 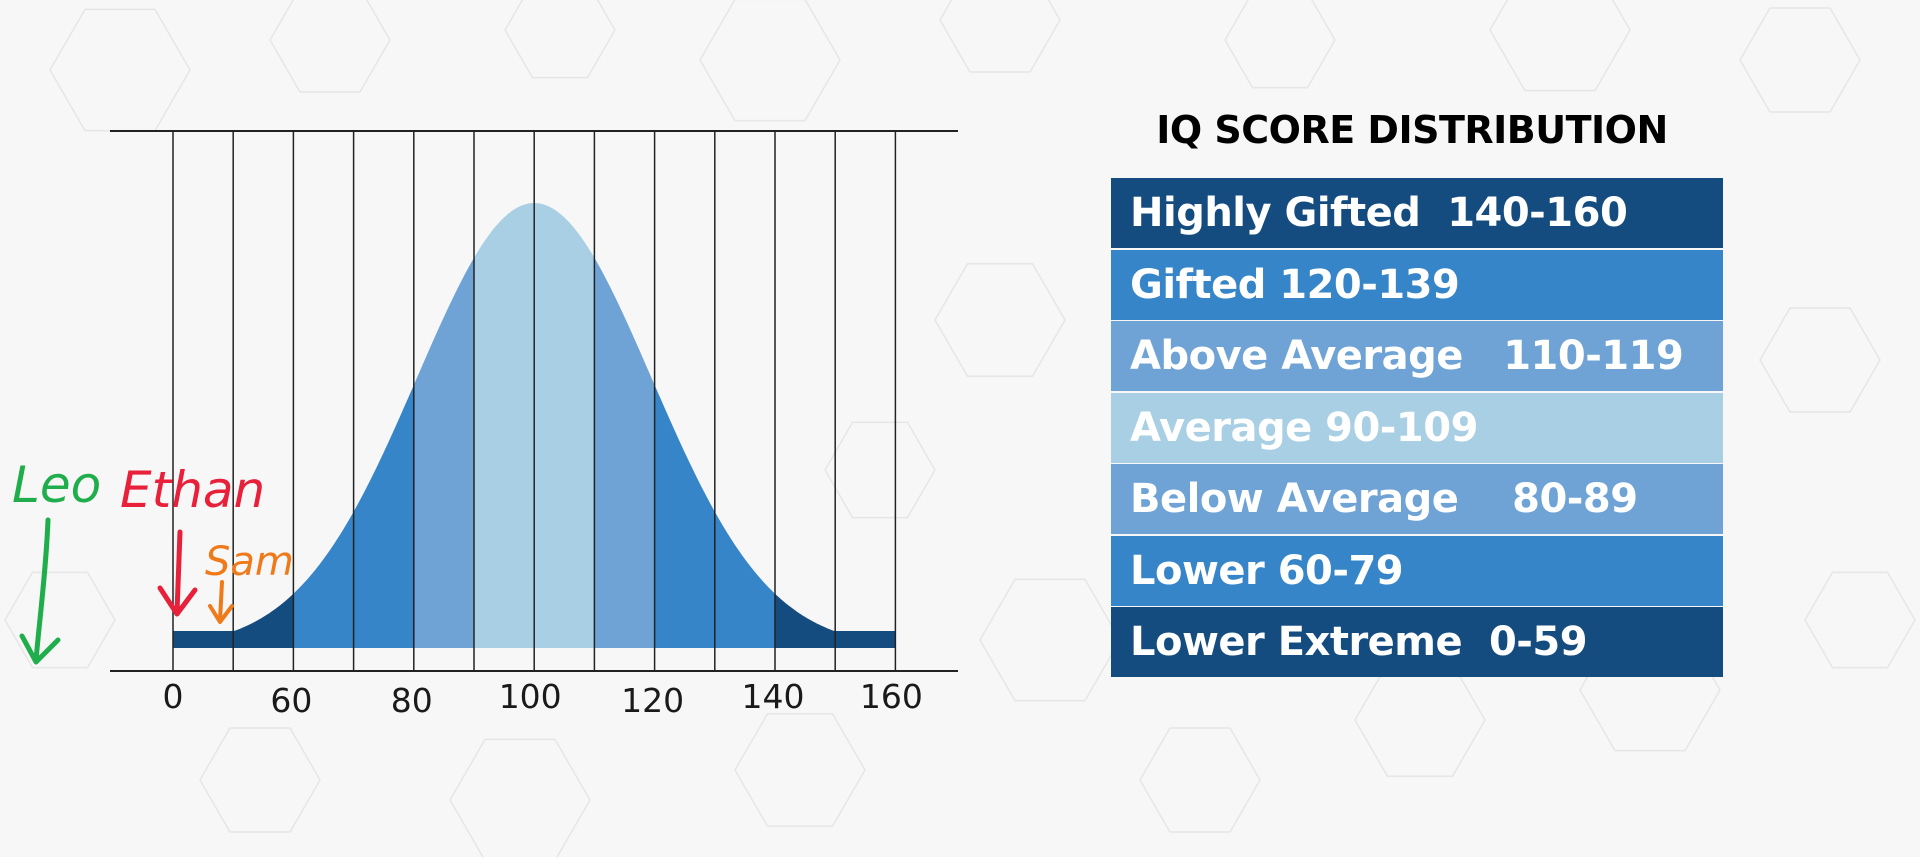 What do you see at coordinates (652, 700) in the screenshot?
I see `x-tick-label: 120` at bounding box center [652, 700].